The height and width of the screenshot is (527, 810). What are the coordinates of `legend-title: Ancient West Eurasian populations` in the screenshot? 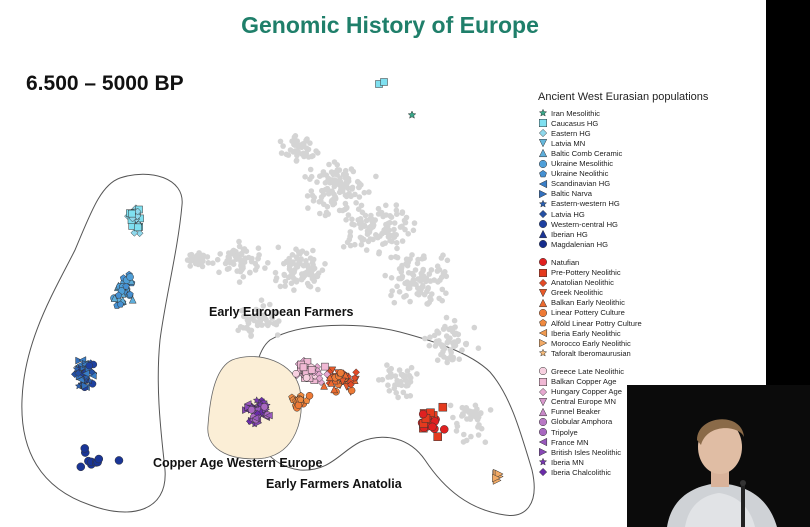 It's located at (623, 97).